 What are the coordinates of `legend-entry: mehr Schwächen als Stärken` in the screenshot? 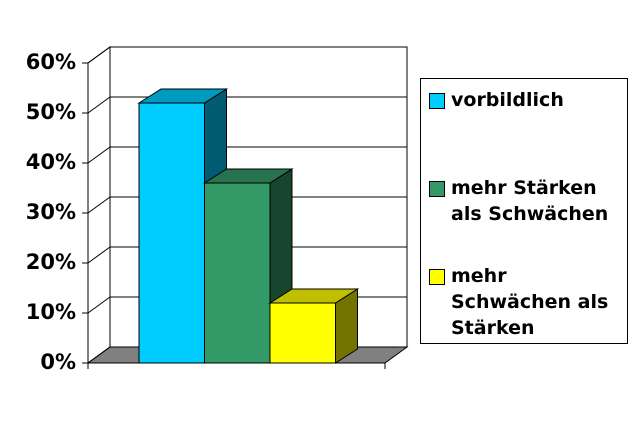 It's located at (528, 302).